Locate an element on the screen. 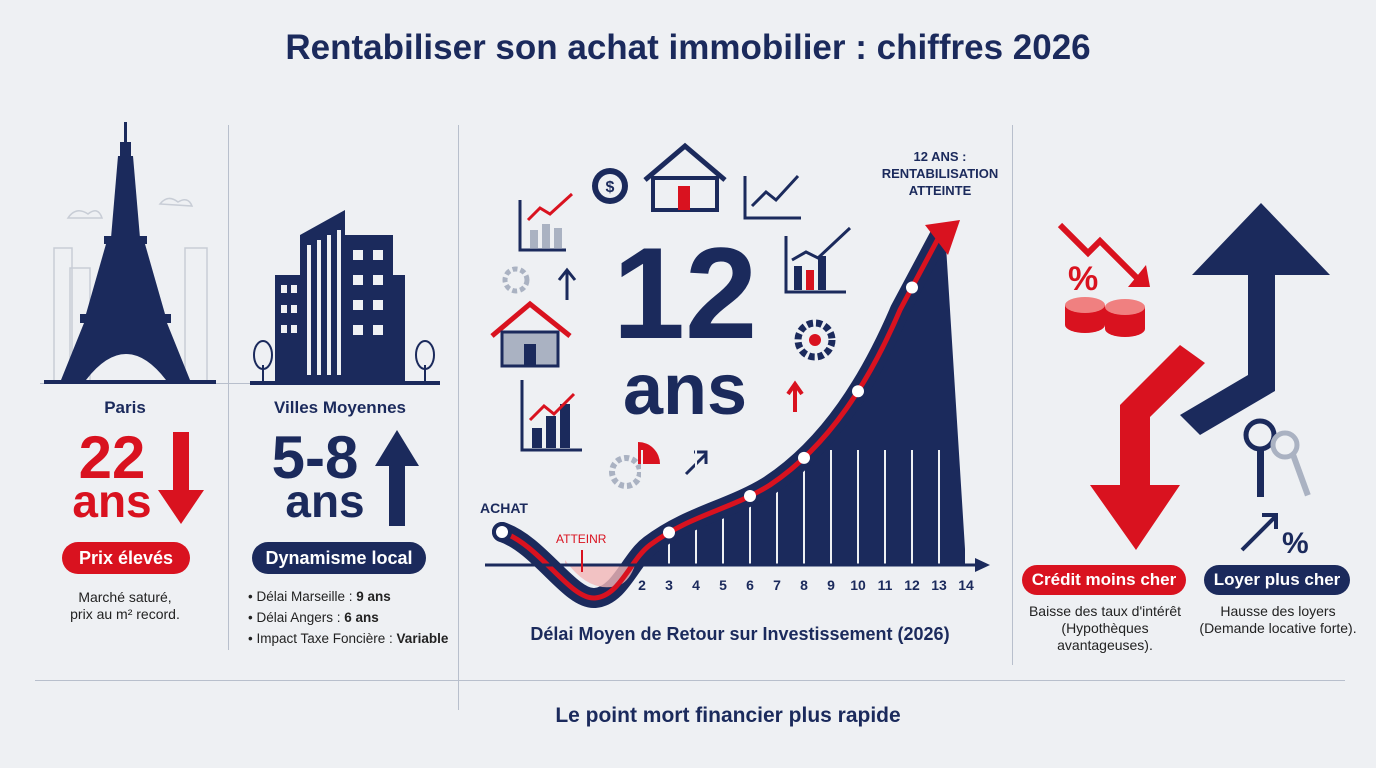  x-tick-label-11: 11 is located at coordinates (885, 585).